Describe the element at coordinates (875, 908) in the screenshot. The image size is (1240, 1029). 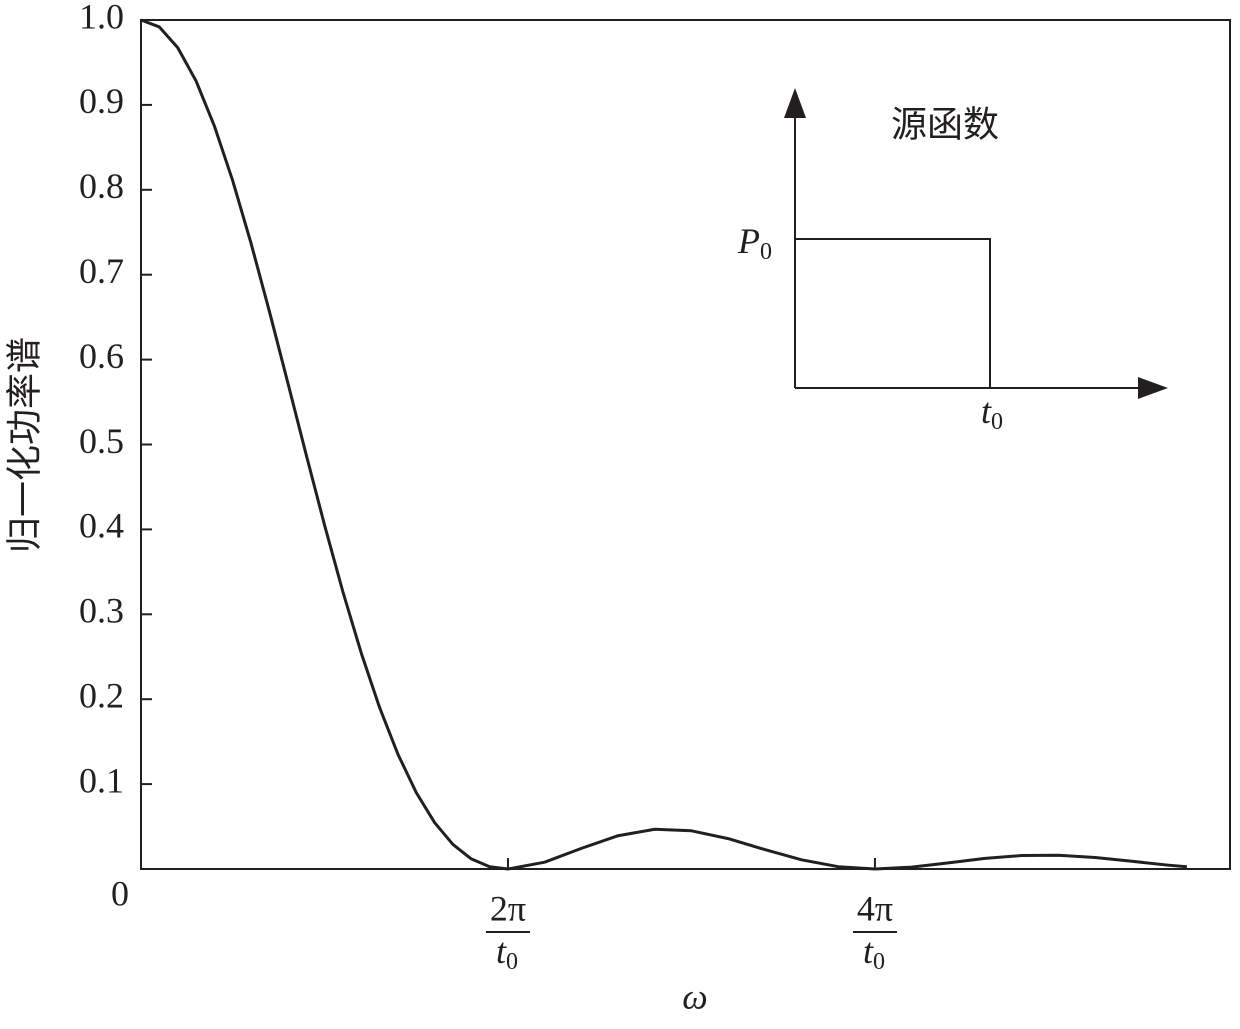
I see `x-tick-numerator: 4π` at that location.